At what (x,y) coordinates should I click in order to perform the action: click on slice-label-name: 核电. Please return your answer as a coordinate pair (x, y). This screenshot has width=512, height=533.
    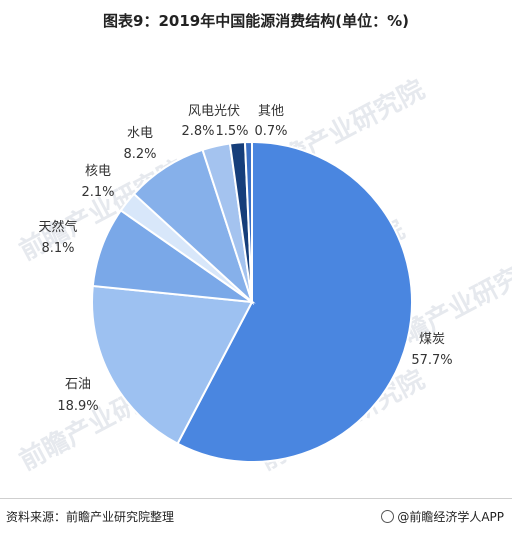
    Looking at the image, I should click on (98, 171).